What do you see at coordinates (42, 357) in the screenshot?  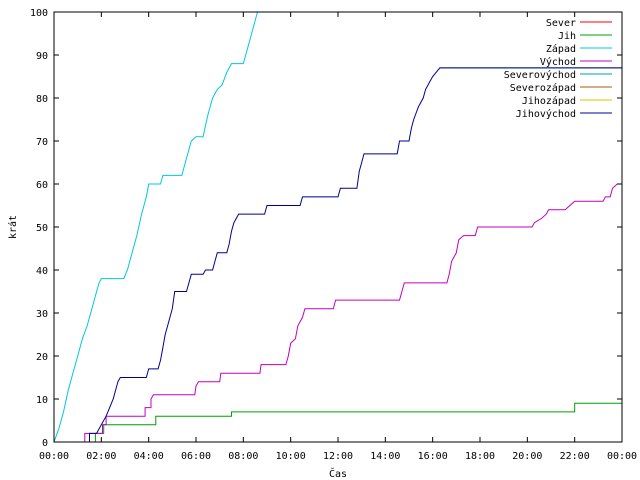 I see `y-tick-label: 20` at bounding box center [42, 357].